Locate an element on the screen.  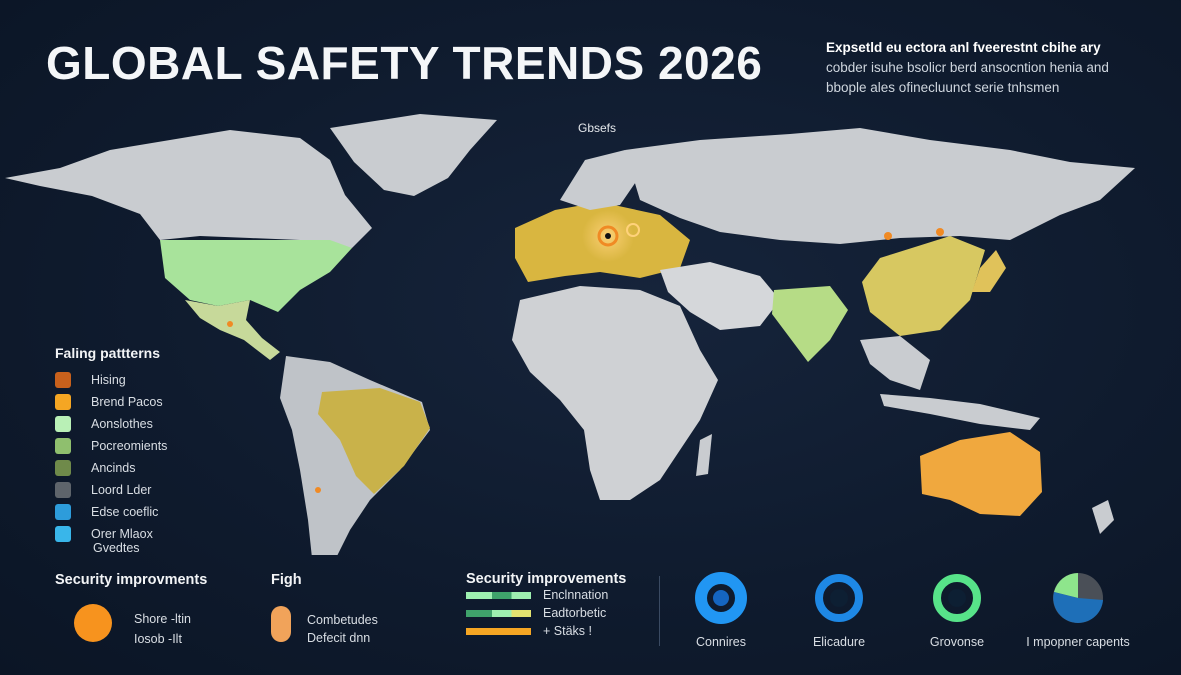
legend-item: Loord Lder is located at coordinates (111, 490).